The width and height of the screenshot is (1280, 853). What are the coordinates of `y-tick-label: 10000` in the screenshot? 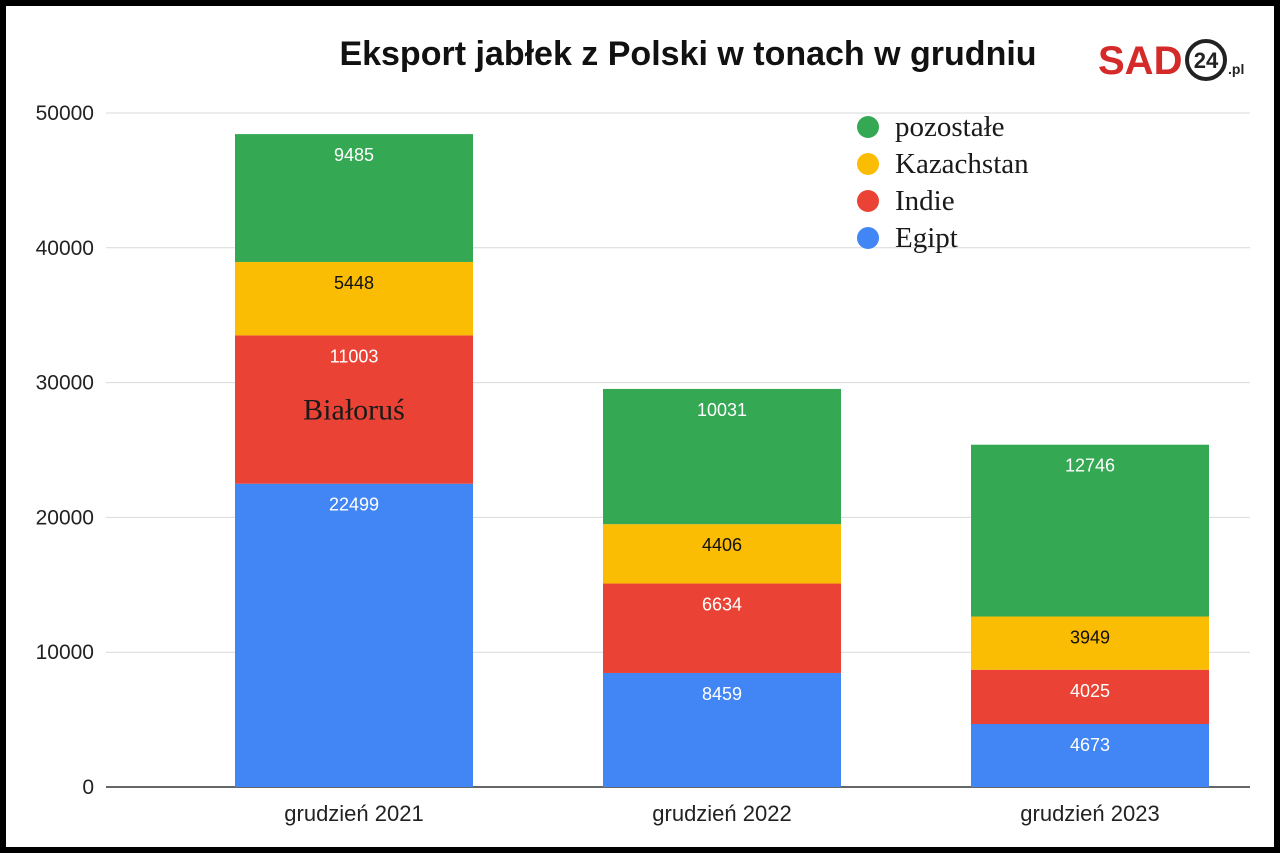 It's located at (65, 652).